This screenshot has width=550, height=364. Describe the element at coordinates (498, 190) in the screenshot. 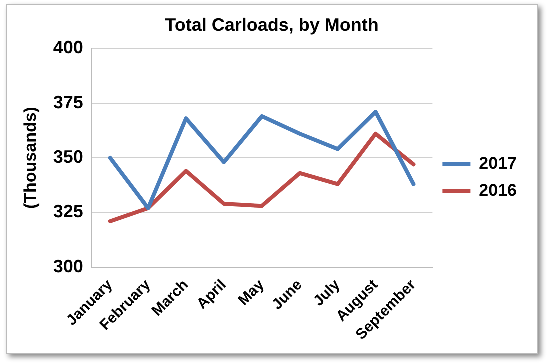

I see `legend-label: 2016` at that location.